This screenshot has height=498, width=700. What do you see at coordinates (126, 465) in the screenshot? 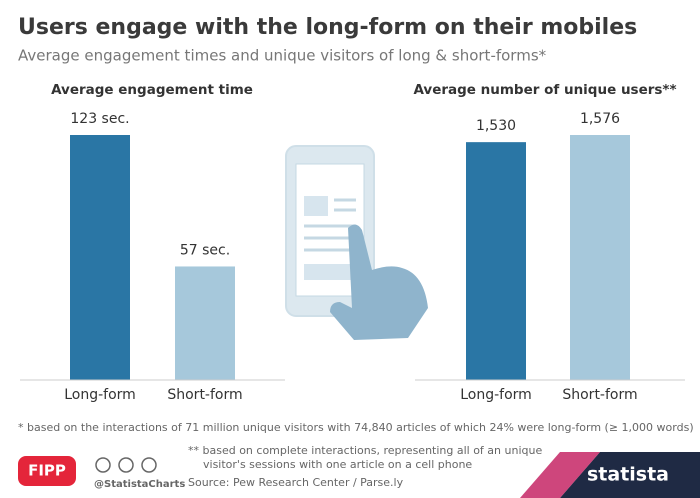
I see `cc-icons` at bounding box center [126, 465].